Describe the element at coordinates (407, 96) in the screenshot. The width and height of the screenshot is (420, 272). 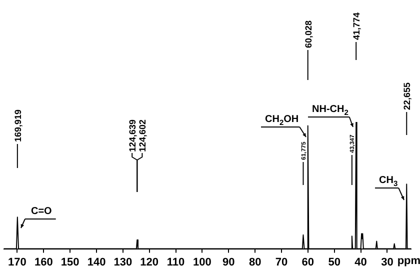
I see `annotation: 22,655` at that location.